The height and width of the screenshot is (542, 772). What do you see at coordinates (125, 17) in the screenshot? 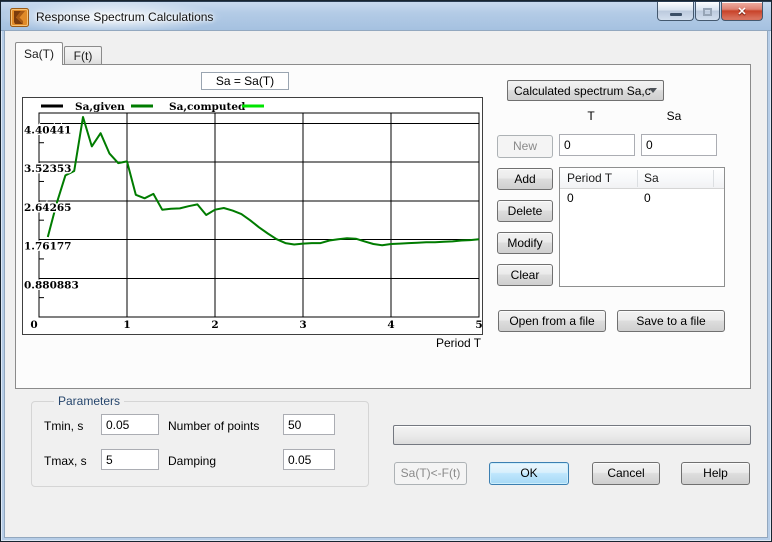
I see `window-title: Response Spectrum Calculations` at bounding box center [125, 17].